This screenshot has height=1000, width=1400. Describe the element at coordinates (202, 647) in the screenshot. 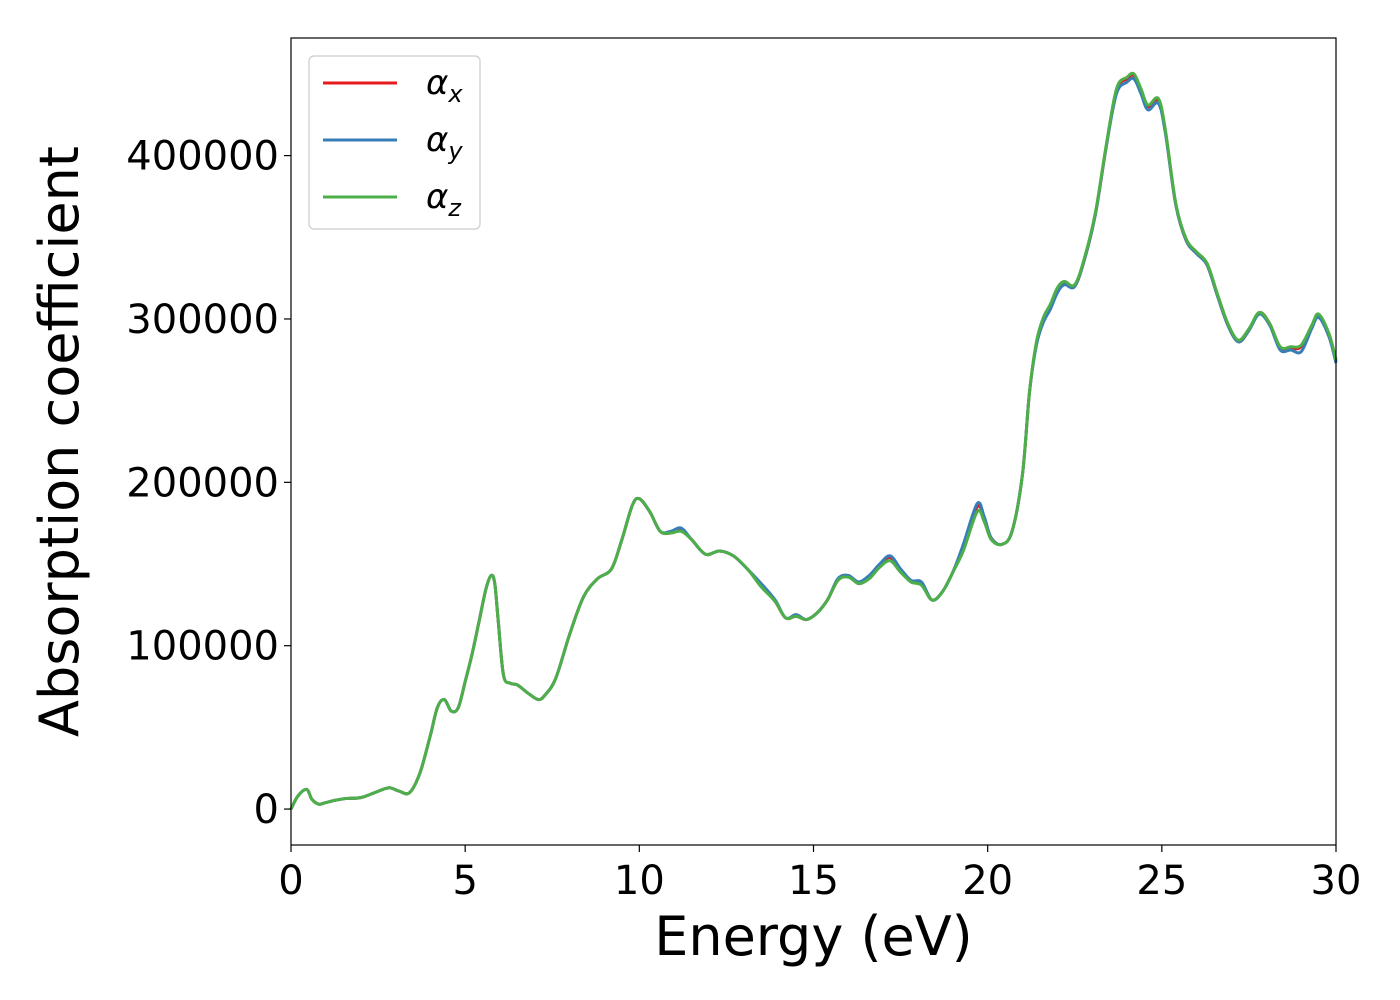

I see `y-tick-label: 100000` at that location.